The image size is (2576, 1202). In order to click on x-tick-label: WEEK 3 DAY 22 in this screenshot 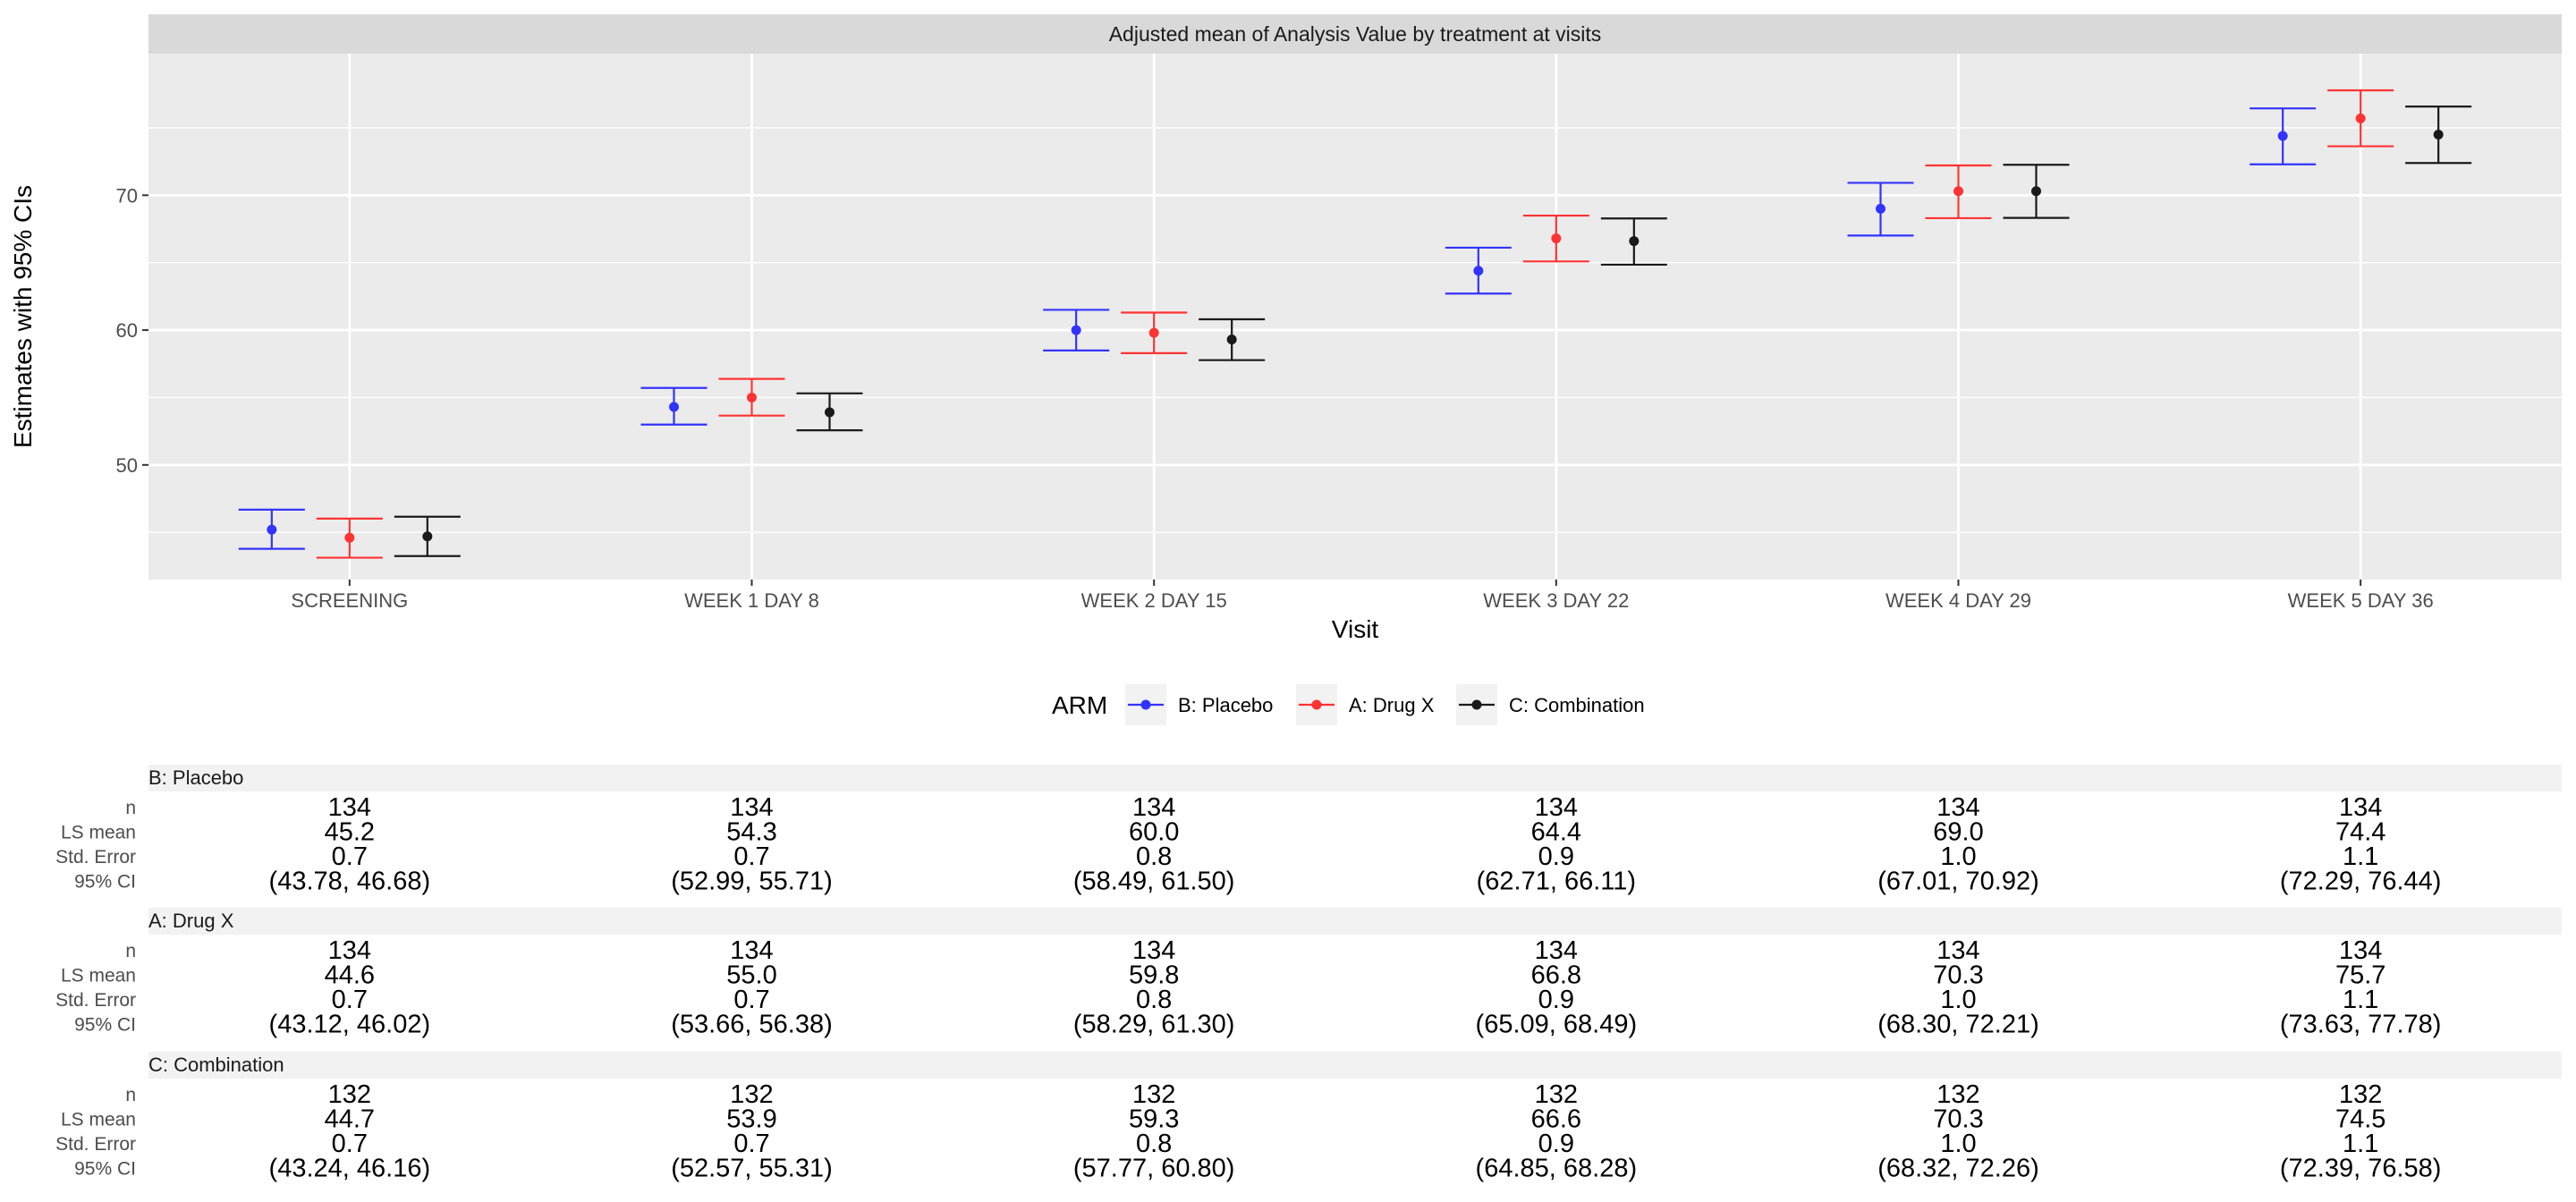, I will do `click(1556, 600)`.